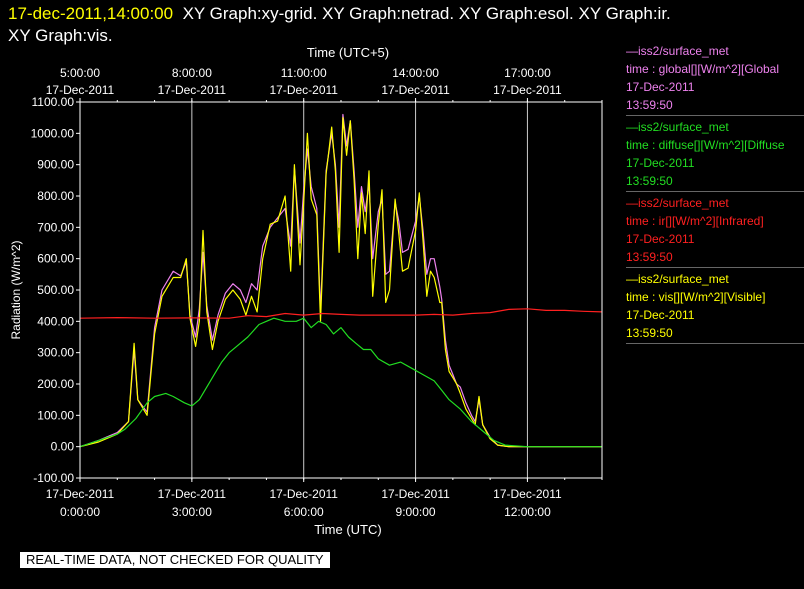  Describe the element at coordinates (304, 512) in the screenshot. I see `x-tick-time: 6:00:00` at that location.